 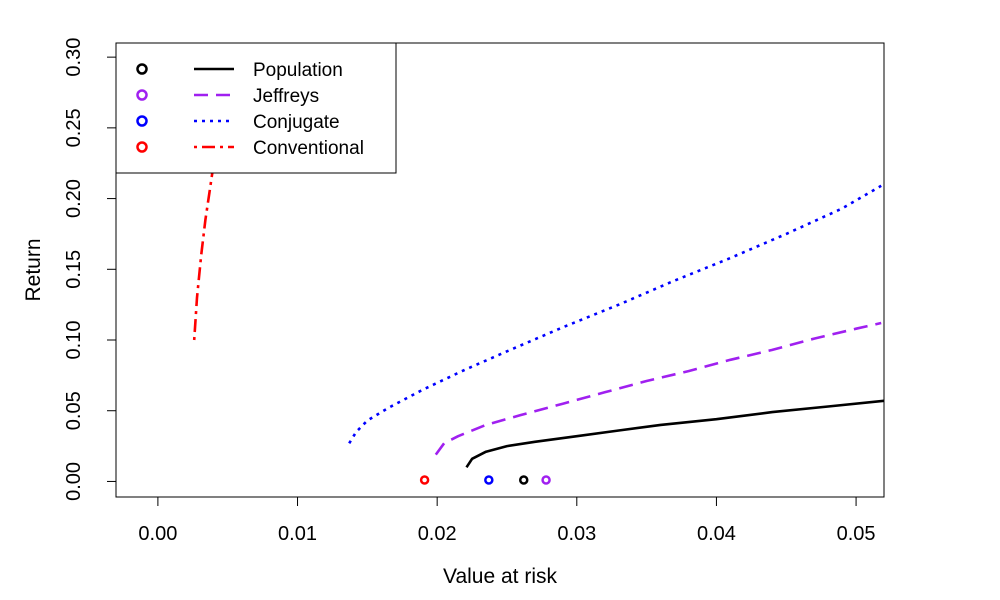 I want to click on legend-label-jeffreys: Jeffreys, so click(x=286, y=96).